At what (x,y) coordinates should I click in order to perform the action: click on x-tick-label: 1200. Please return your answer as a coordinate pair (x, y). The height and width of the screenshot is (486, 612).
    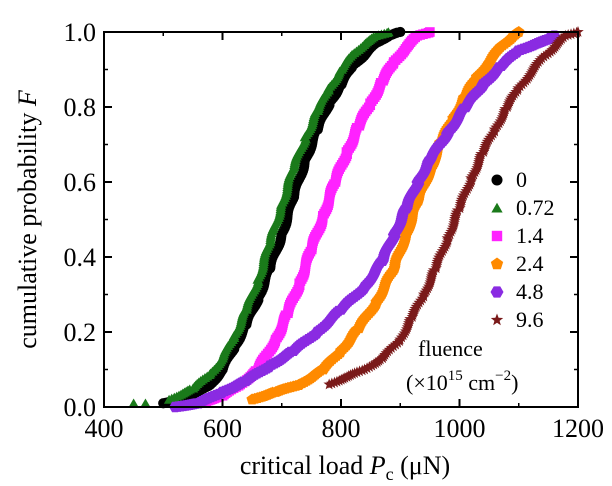
    Looking at the image, I should click on (578, 428).